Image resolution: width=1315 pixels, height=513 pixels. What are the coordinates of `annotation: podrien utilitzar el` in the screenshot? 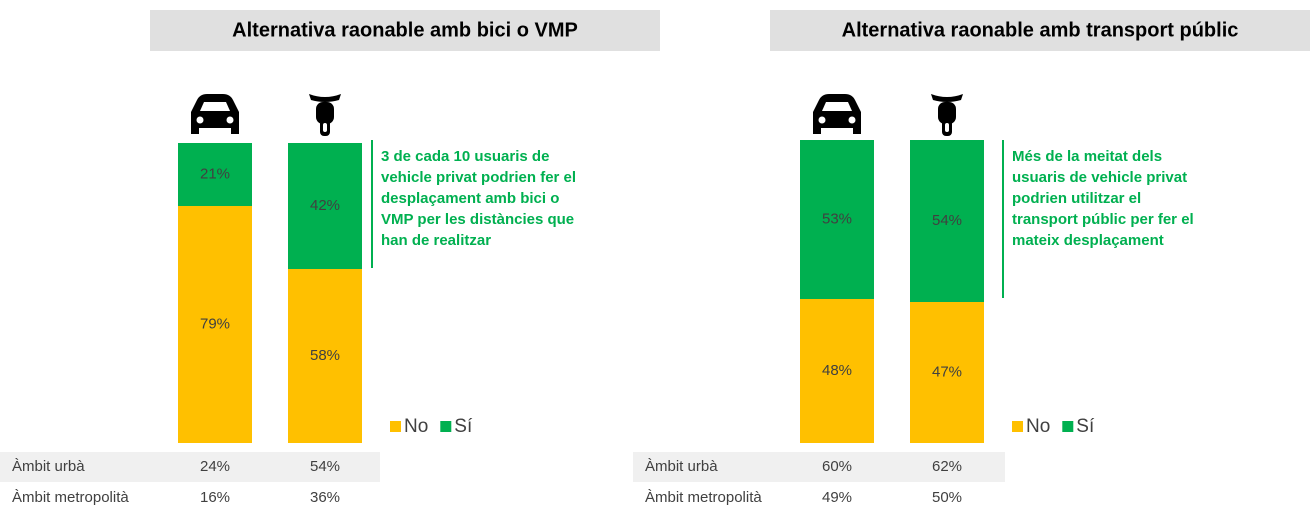 It's located at (1076, 198).